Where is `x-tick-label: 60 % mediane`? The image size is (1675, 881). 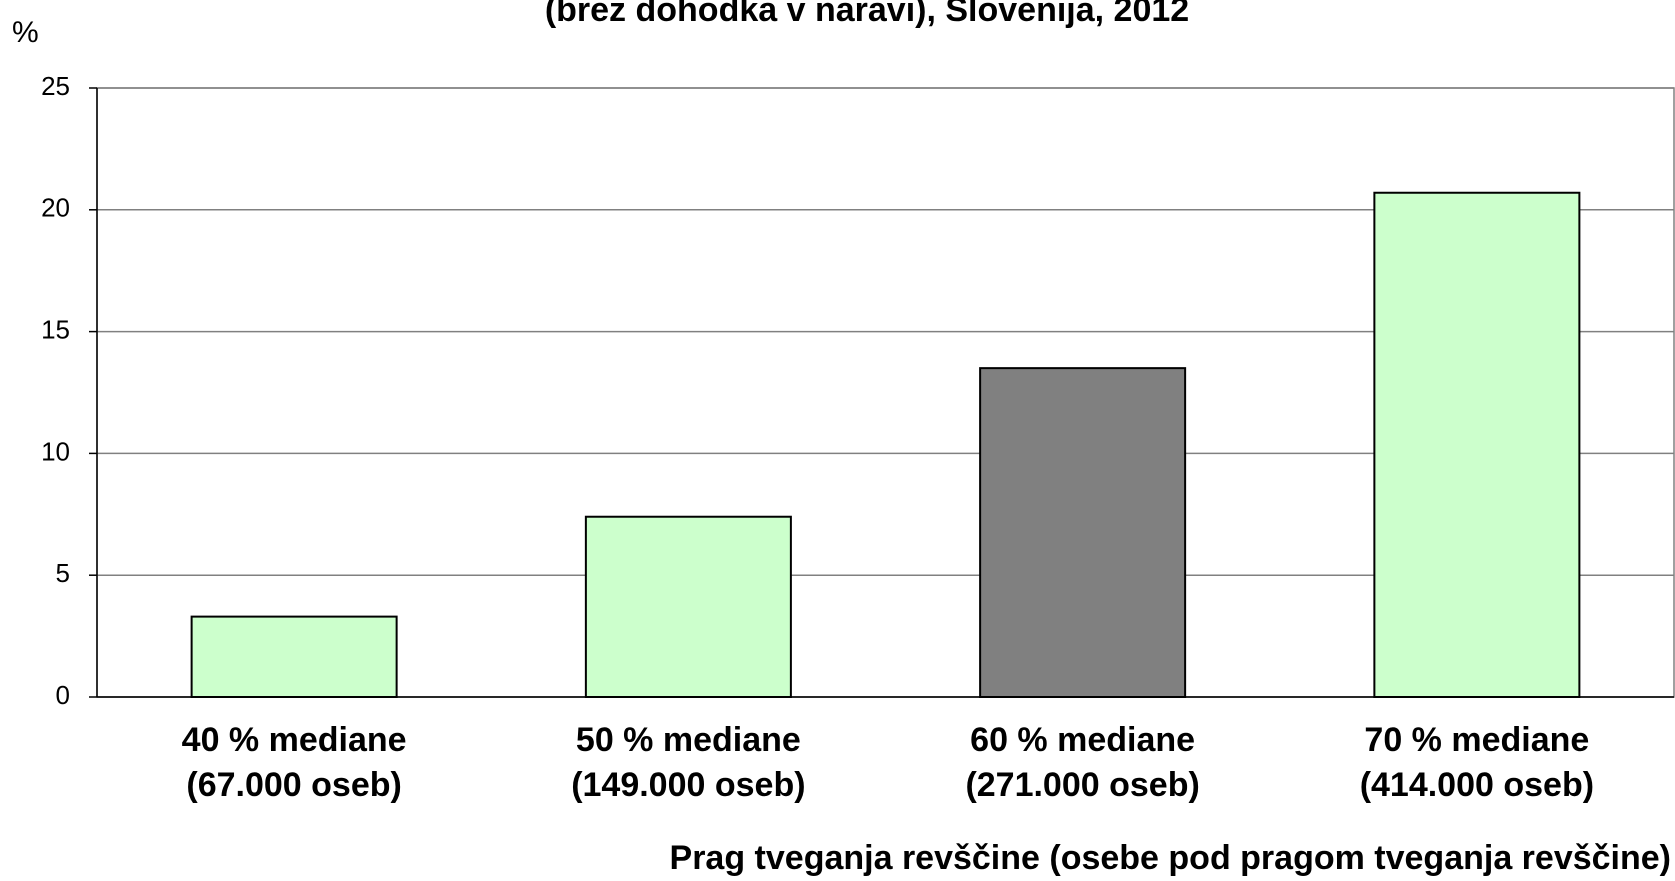 x-tick-label: 60 % mediane is located at coordinates (1082, 740).